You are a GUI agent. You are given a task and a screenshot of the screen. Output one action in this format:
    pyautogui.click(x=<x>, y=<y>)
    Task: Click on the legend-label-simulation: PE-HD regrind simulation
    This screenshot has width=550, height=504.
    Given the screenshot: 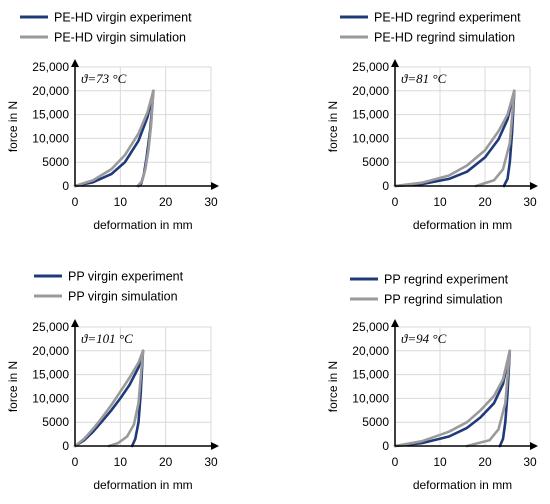 What is the action you would take?
    pyautogui.click(x=444, y=38)
    